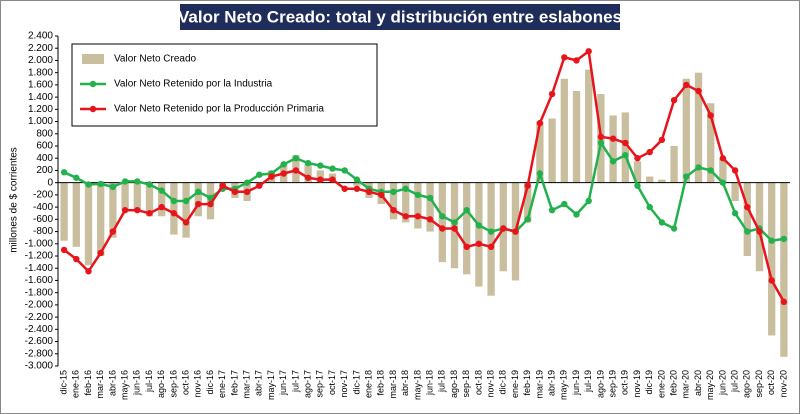 The width and height of the screenshot is (800, 414). I want to click on x-tick-label: jun-18, so click(429, 383).